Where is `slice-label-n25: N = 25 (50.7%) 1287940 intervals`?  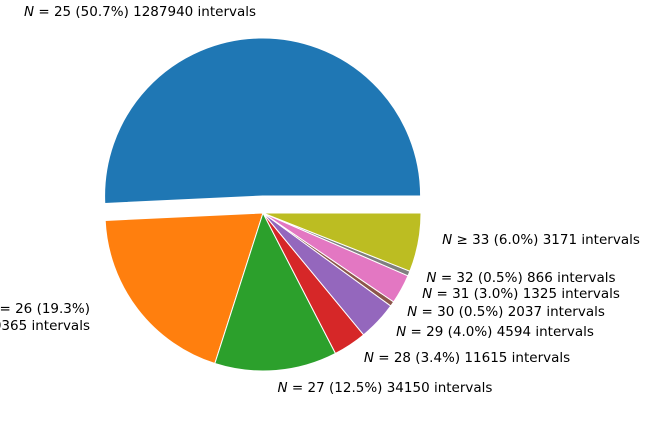
slice-label-n25: N = 25 (50.7%) 1287940 intervals is located at coordinates (140, 12).